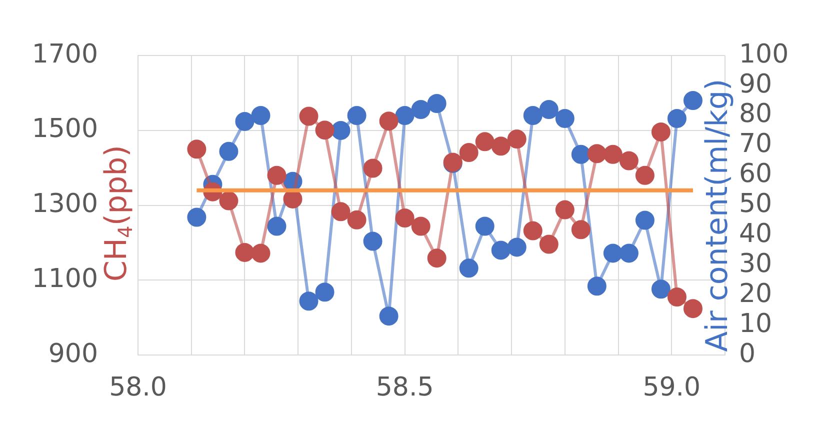 Image resolution: width=823 pixels, height=429 pixels. Describe the element at coordinates (755, 323) in the screenshot. I see `y2-tick-label: 10` at that location.